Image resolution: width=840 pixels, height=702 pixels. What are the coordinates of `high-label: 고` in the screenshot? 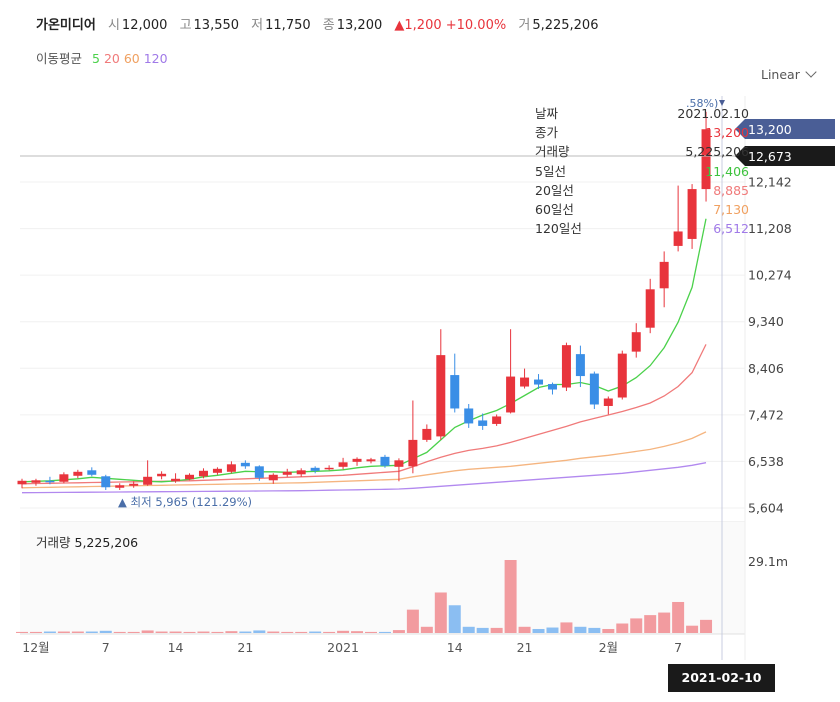 It's located at (185, 25).